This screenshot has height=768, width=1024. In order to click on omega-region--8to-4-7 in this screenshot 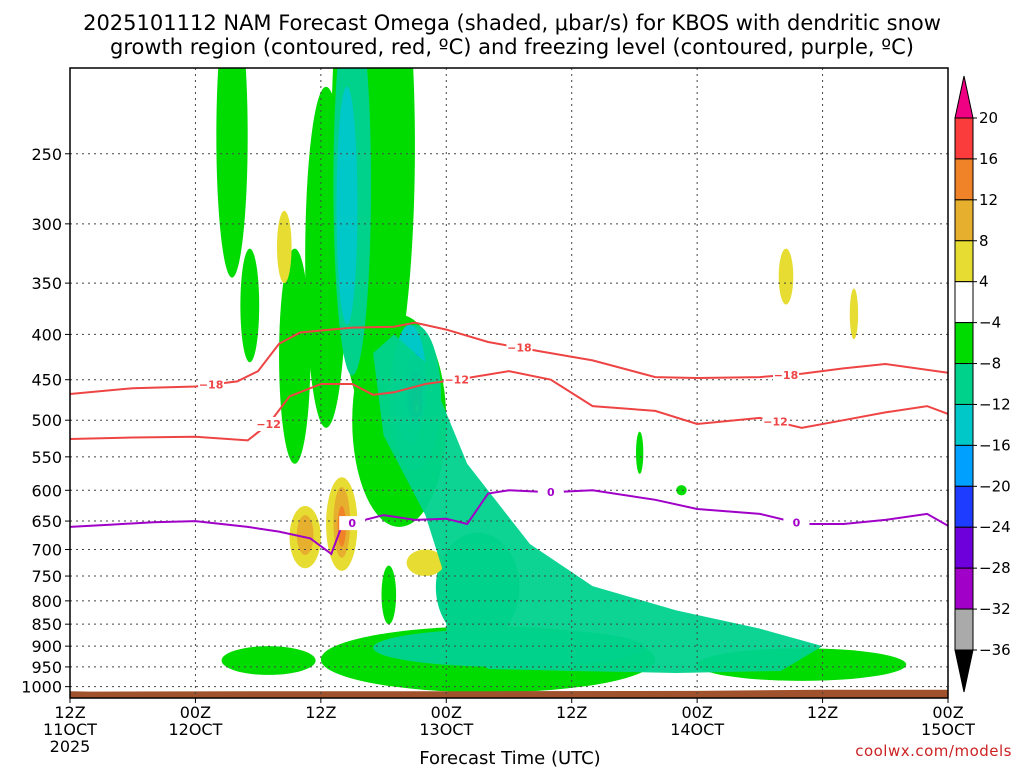, I will do `click(295, 356)`.